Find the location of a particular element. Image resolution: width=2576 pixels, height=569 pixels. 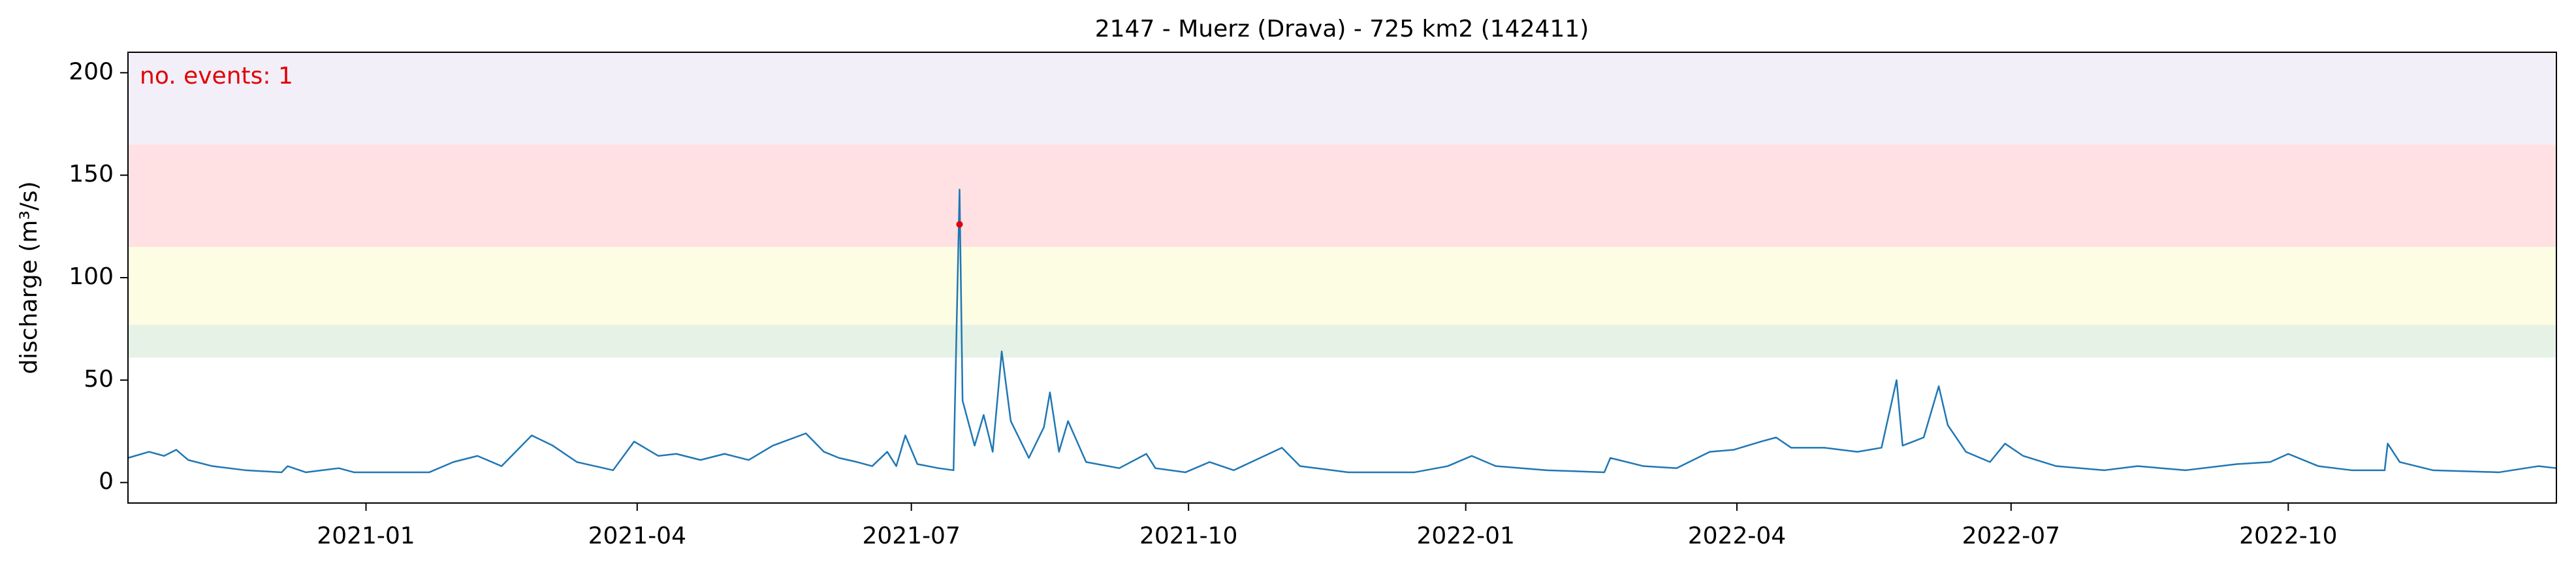

x-tick-label: 2022-10 is located at coordinates (2288, 536).